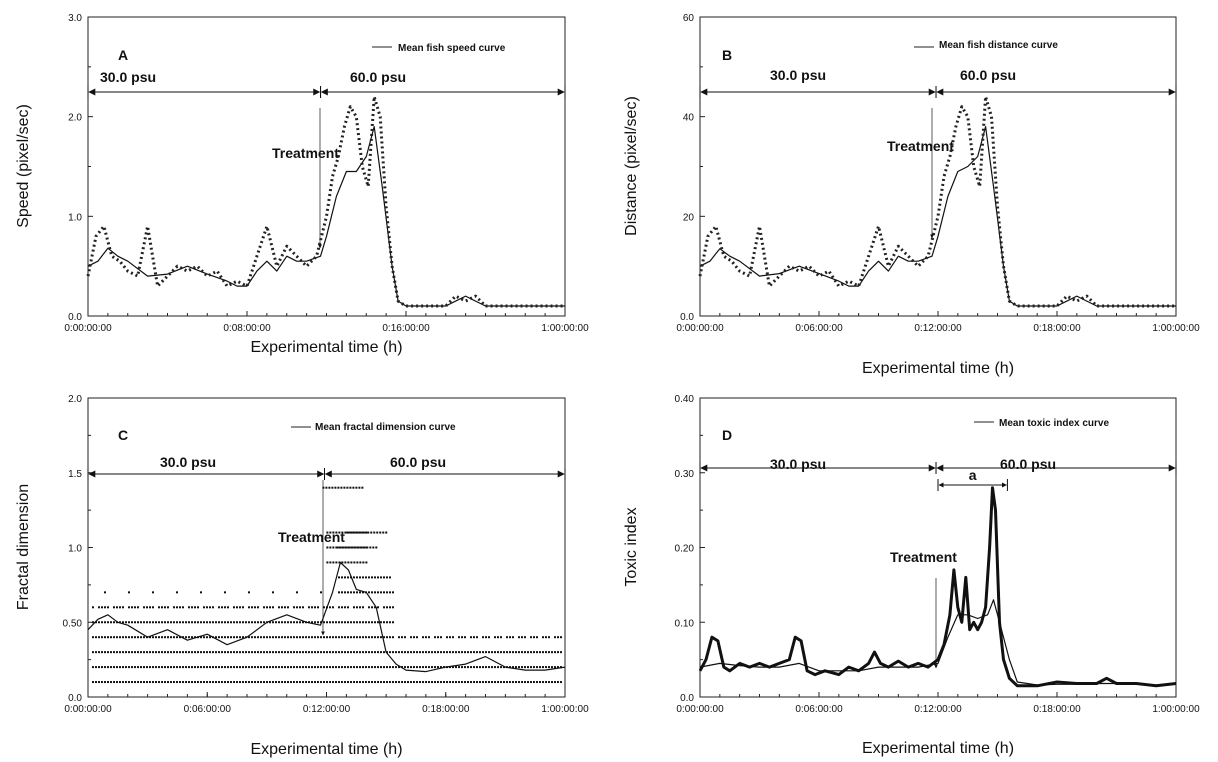  I want to click on legend-entry: Mean fractal dimension curve, so click(385, 427).